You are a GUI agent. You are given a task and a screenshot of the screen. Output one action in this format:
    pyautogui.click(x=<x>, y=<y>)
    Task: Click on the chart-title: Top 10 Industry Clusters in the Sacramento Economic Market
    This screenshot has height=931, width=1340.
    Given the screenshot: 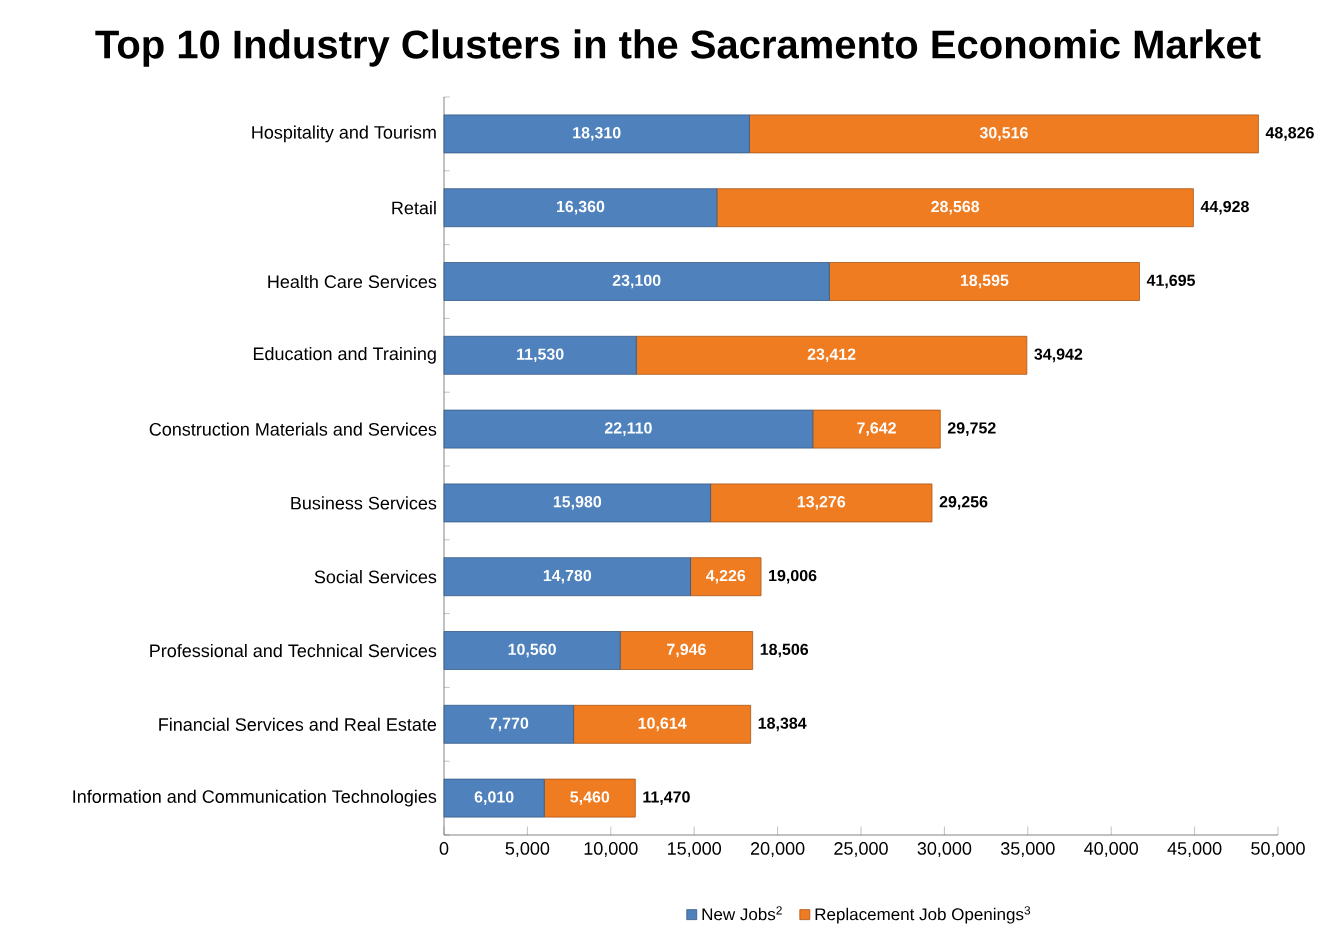 What is the action you would take?
    pyautogui.click(x=678, y=48)
    